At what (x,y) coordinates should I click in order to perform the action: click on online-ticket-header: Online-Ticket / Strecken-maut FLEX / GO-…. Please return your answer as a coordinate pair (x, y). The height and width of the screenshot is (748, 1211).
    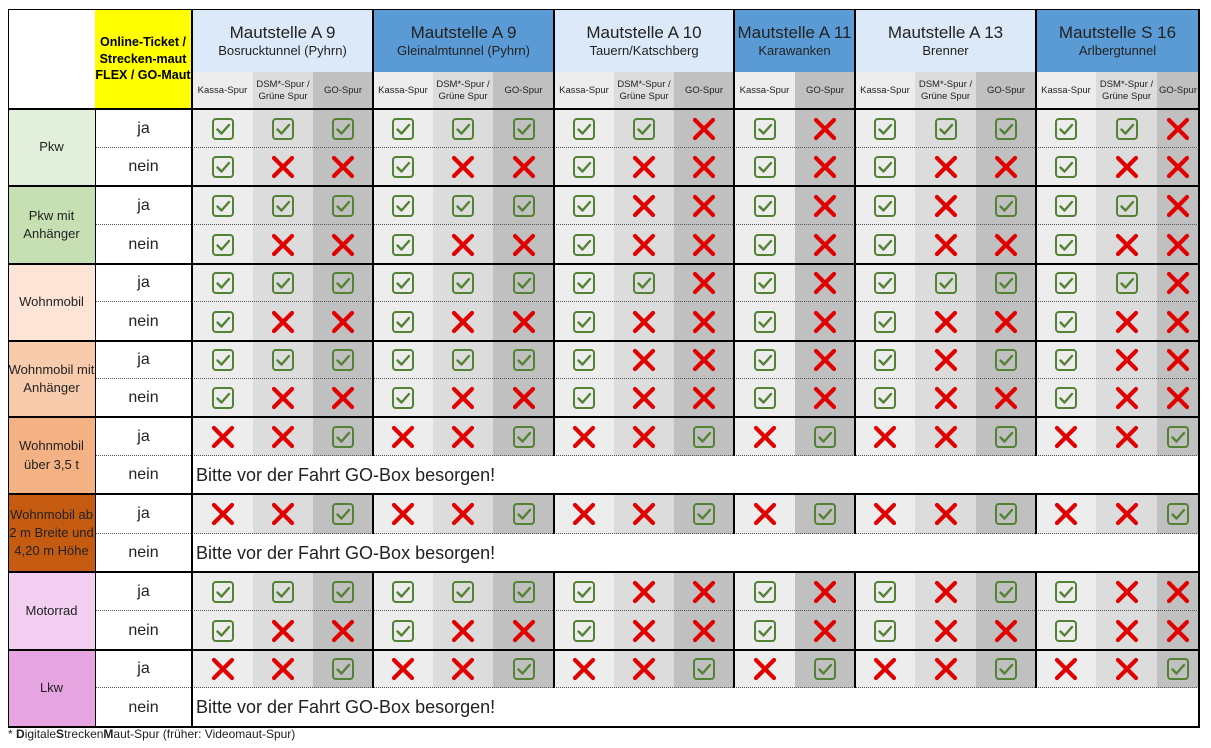
    Looking at the image, I should click on (143, 59).